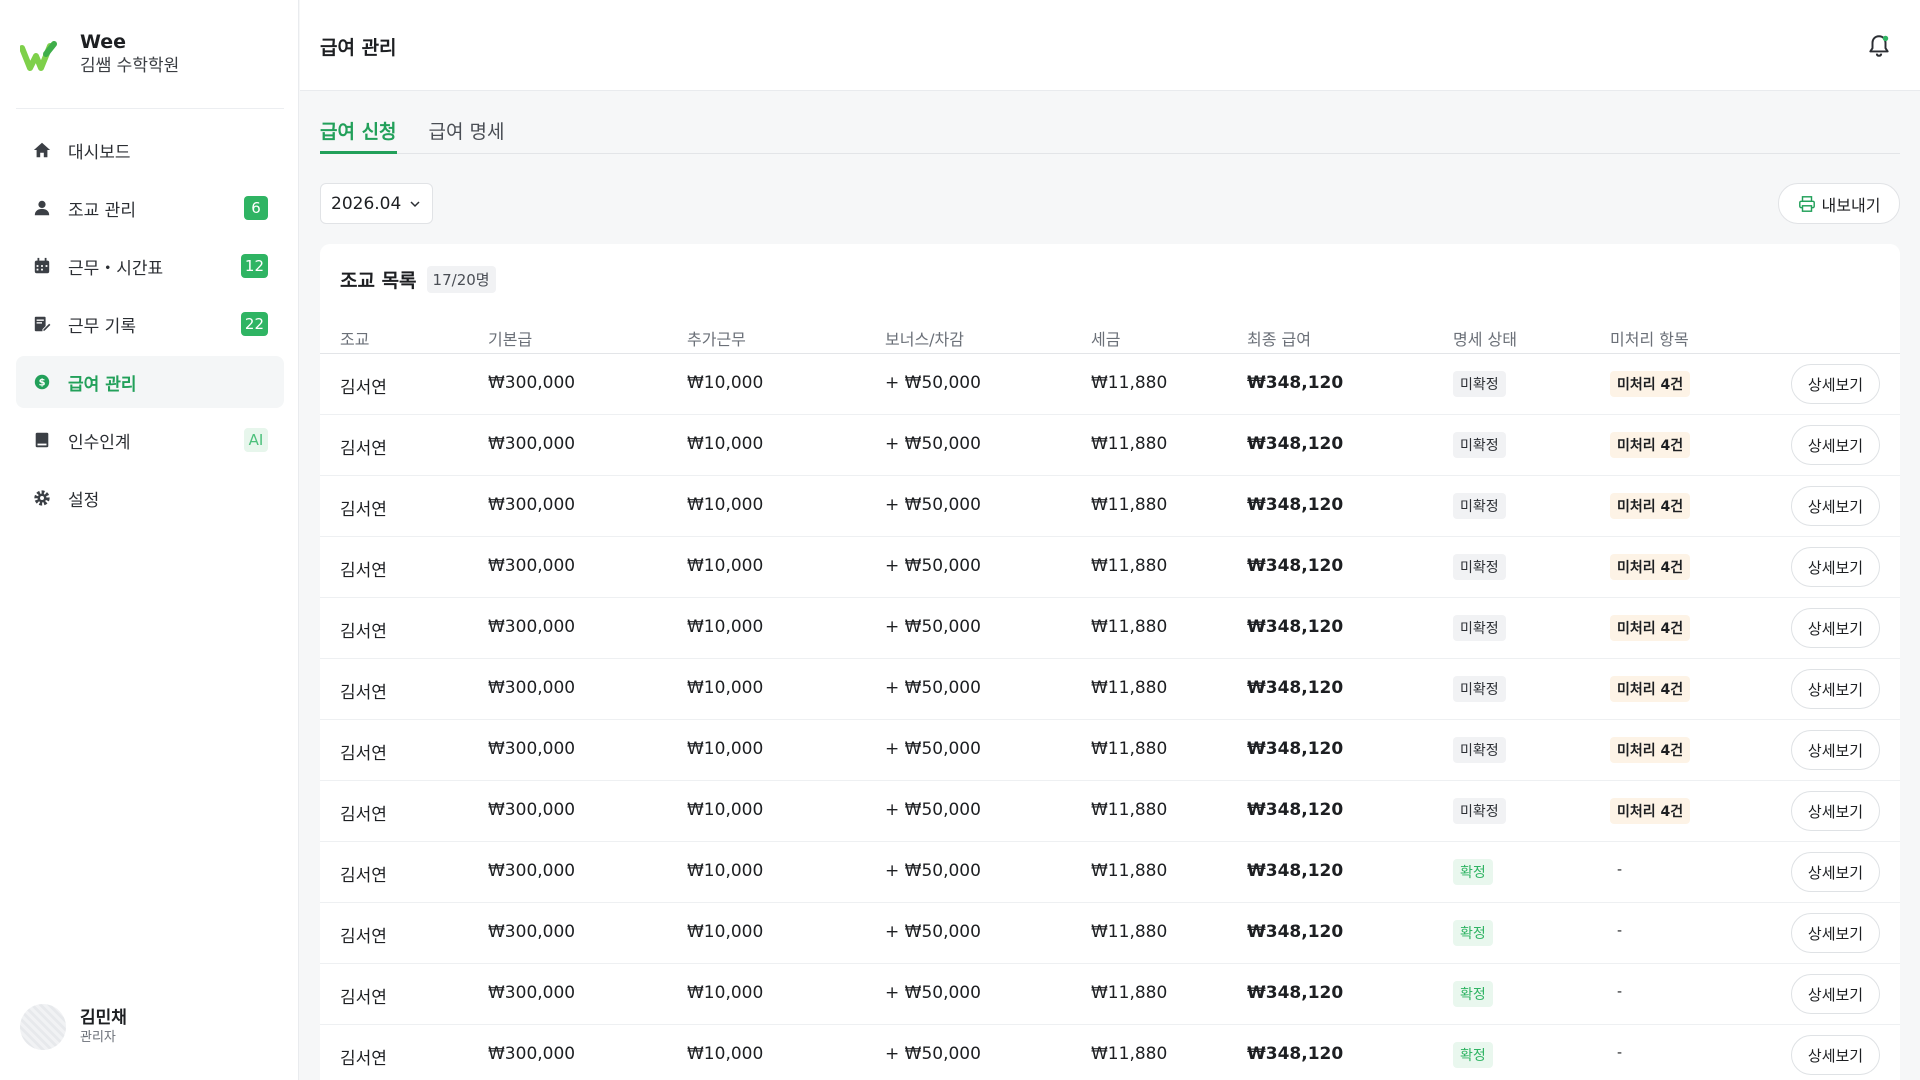 The height and width of the screenshot is (1080, 1920). Describe the element at coordinates (150, 208) in the screenshot. I see `sidebar-item-assistants: 조교 관리 6` at that location.